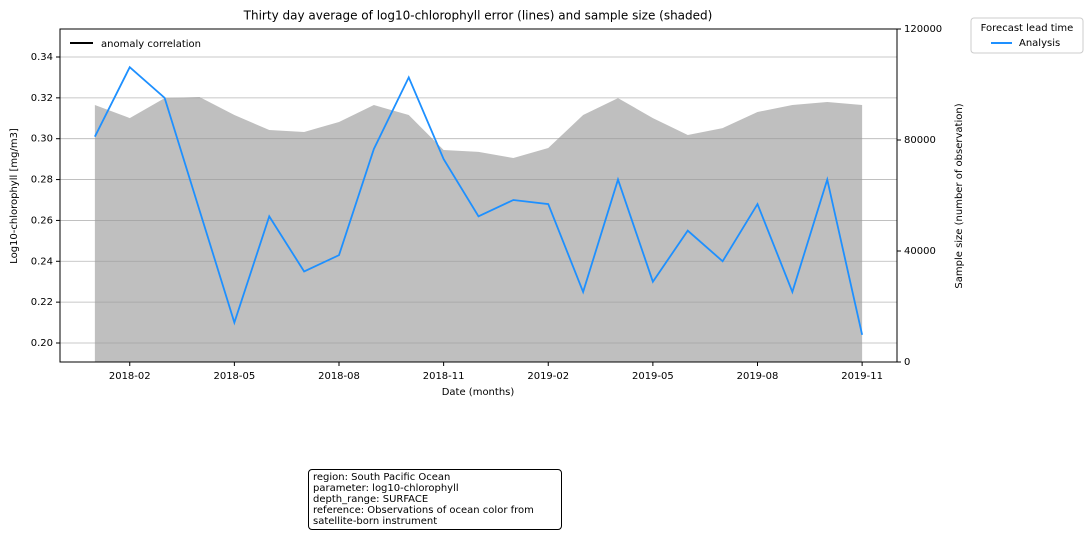  What do you see at coordinates (1039, 43) in the screenshot?
I see `legend-label: Analysis` at bounding box center [1039, 43].